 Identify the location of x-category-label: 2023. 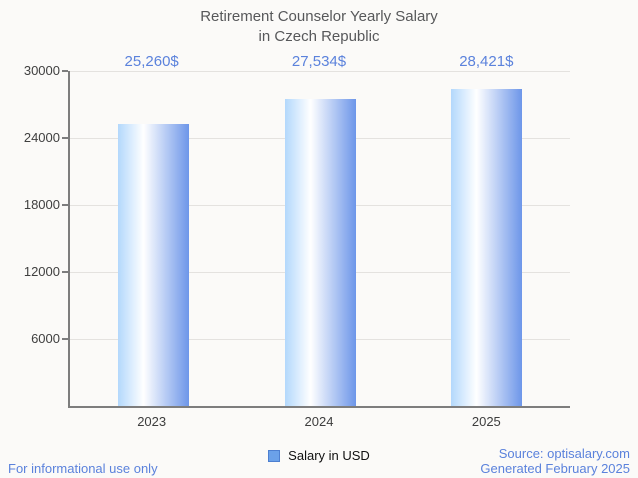
(152, 421).